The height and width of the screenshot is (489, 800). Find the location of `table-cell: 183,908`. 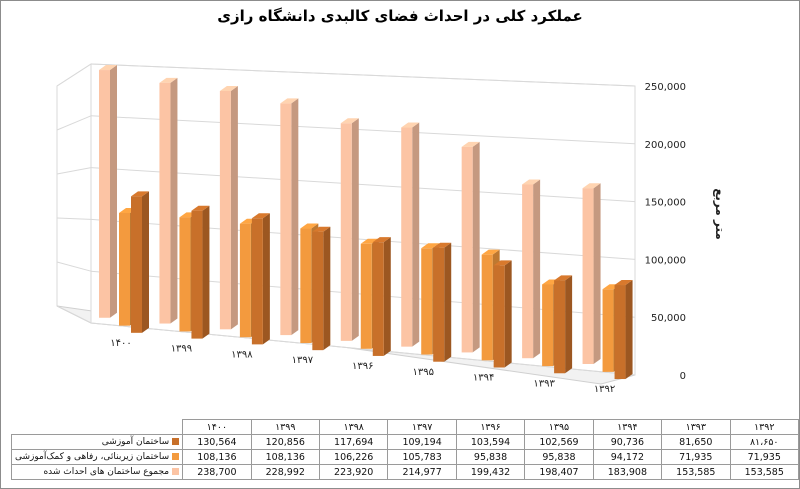

table-cell: 183,908 is located at coordinates (627, 472).